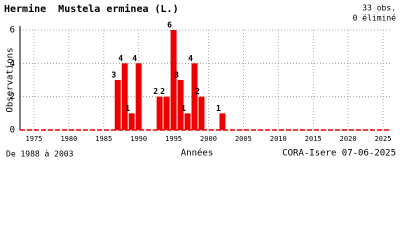 The height and width of the screenshot is (240, 400). What do you see at coordinates (339, 154) in the screenshot?
I see `source: CORA-Isere 07-06-2025` at bounding box center [339, 154].